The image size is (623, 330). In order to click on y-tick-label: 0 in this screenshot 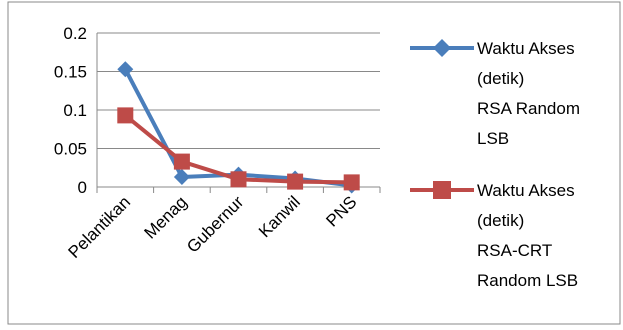, I will do `click(82, 187)`.